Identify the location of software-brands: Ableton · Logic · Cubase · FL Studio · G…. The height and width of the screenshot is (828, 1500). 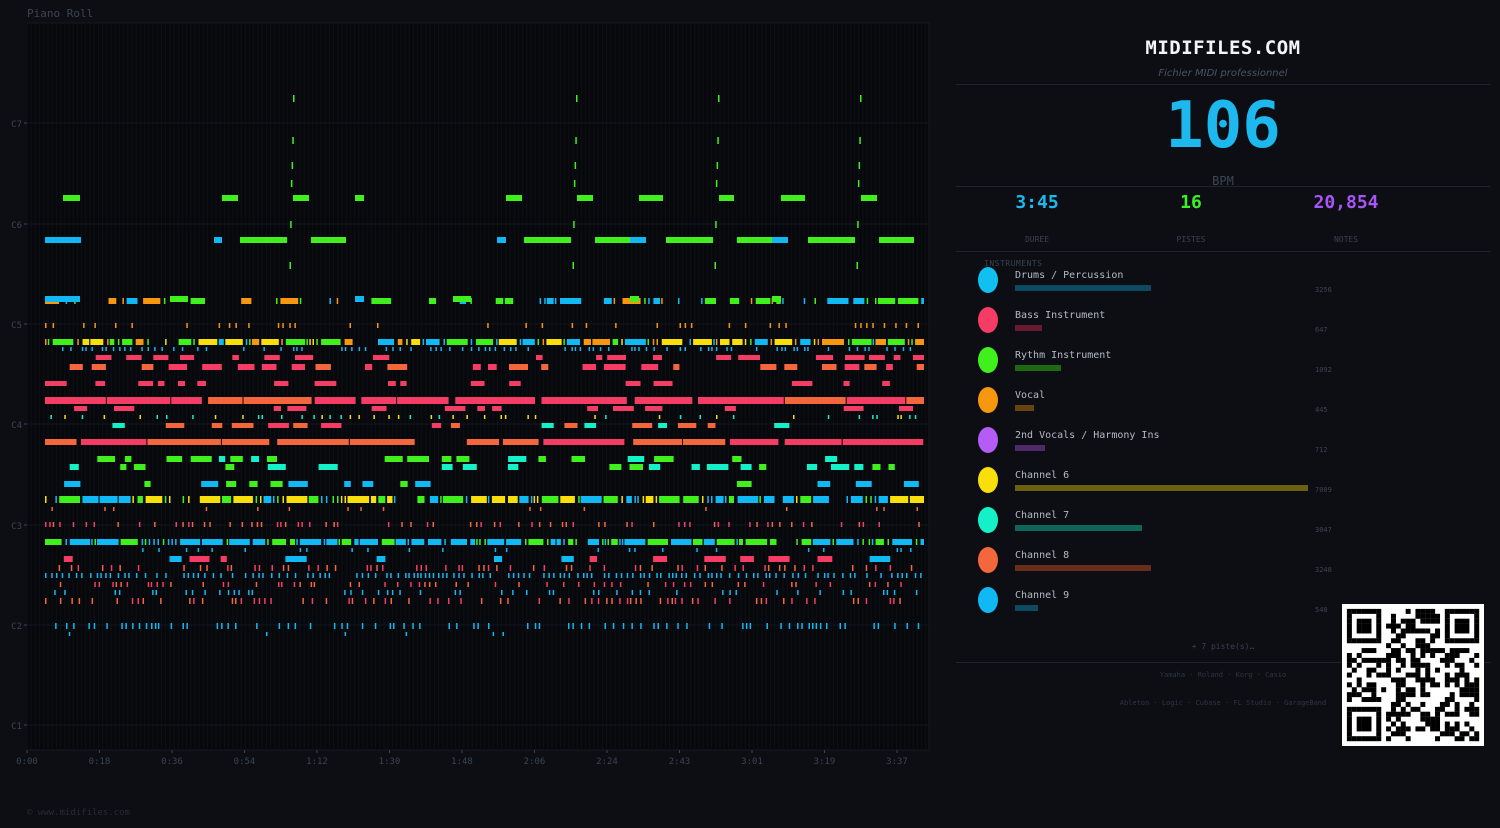
(1223, 703).